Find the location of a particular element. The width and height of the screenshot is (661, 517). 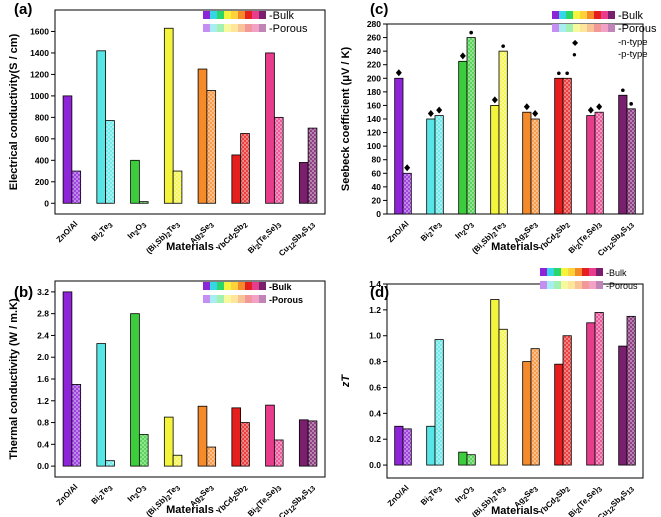

y-tick-label: 0.0 is located at coordinates (375, 465).